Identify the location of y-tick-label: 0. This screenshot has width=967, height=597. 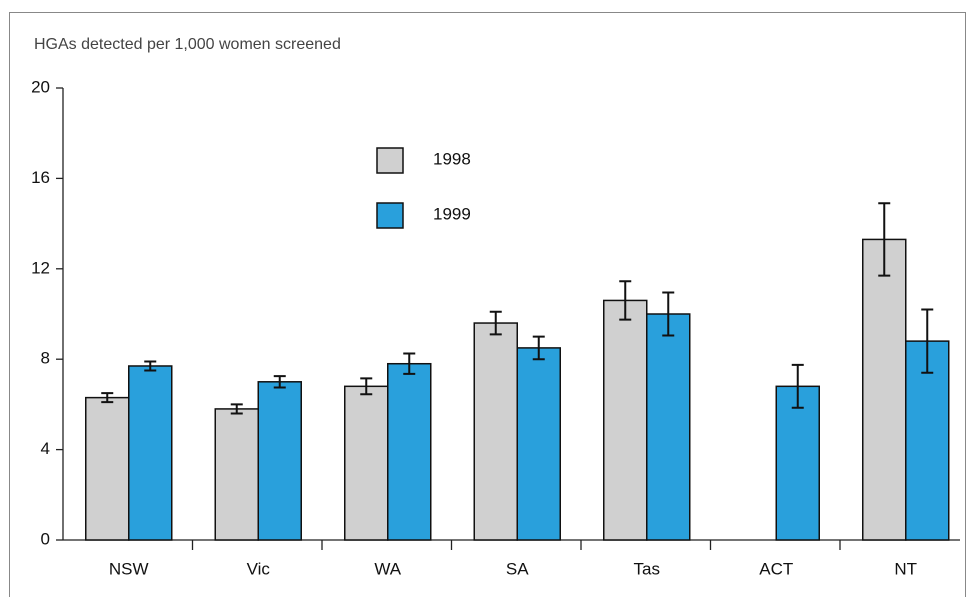
(45, 538).